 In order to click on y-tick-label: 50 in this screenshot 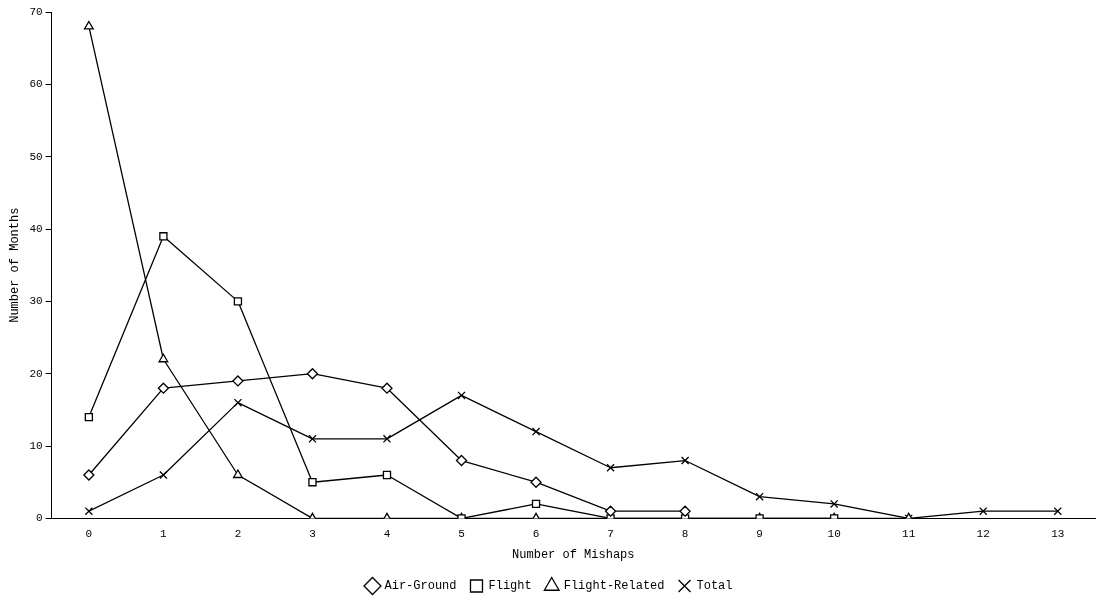, I will do `click(36, 156)`.